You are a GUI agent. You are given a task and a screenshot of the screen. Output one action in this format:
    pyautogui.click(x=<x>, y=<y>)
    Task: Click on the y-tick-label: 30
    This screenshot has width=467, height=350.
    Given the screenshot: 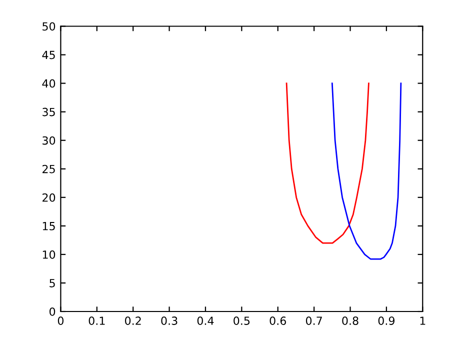 What is the action you would take?
    pyautogui.click(x=49, y=140)
    